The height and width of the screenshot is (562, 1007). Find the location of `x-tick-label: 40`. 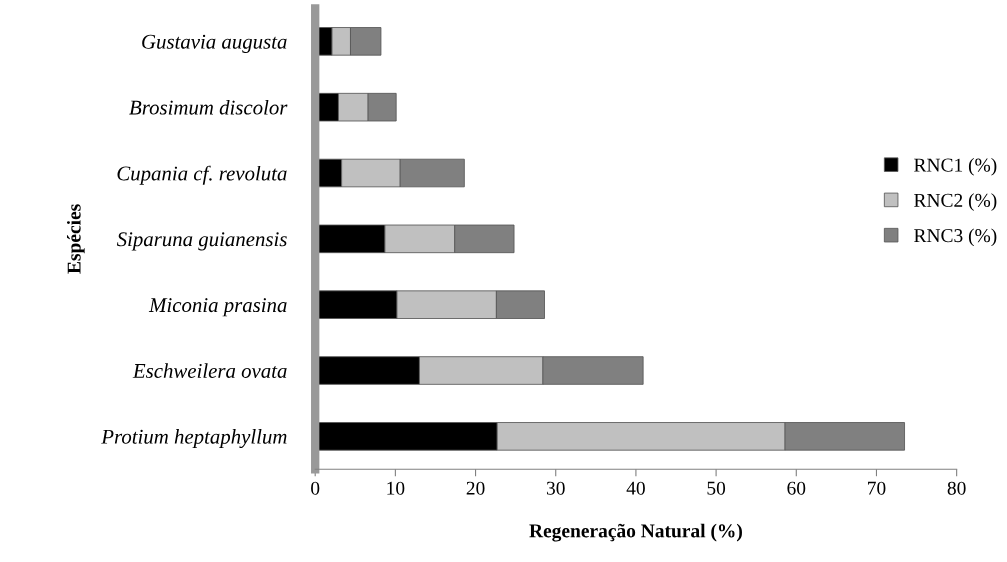

x-tick-label: 40 is located at coordinates (635, 488).